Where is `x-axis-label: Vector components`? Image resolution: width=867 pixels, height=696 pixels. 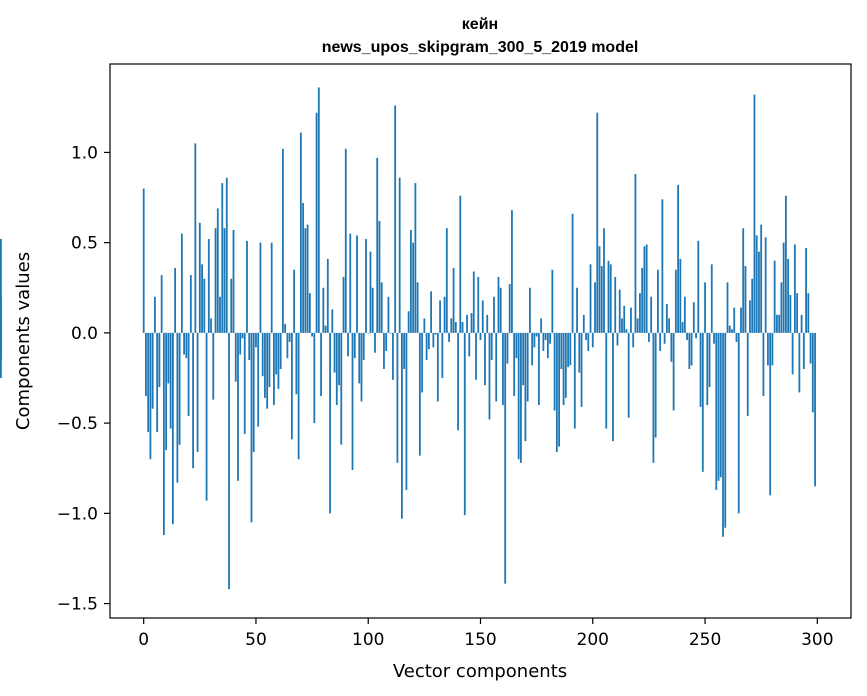
x-axis-label: Vector components is located at coordinates (480, 671).